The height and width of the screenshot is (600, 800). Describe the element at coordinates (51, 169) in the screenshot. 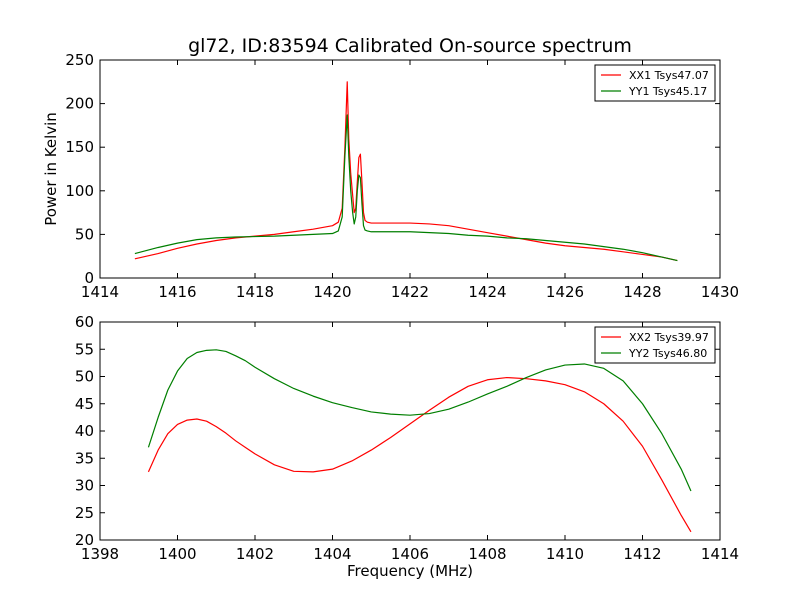

I see `top-y-axis-label: Power in Kelvin` at that location.